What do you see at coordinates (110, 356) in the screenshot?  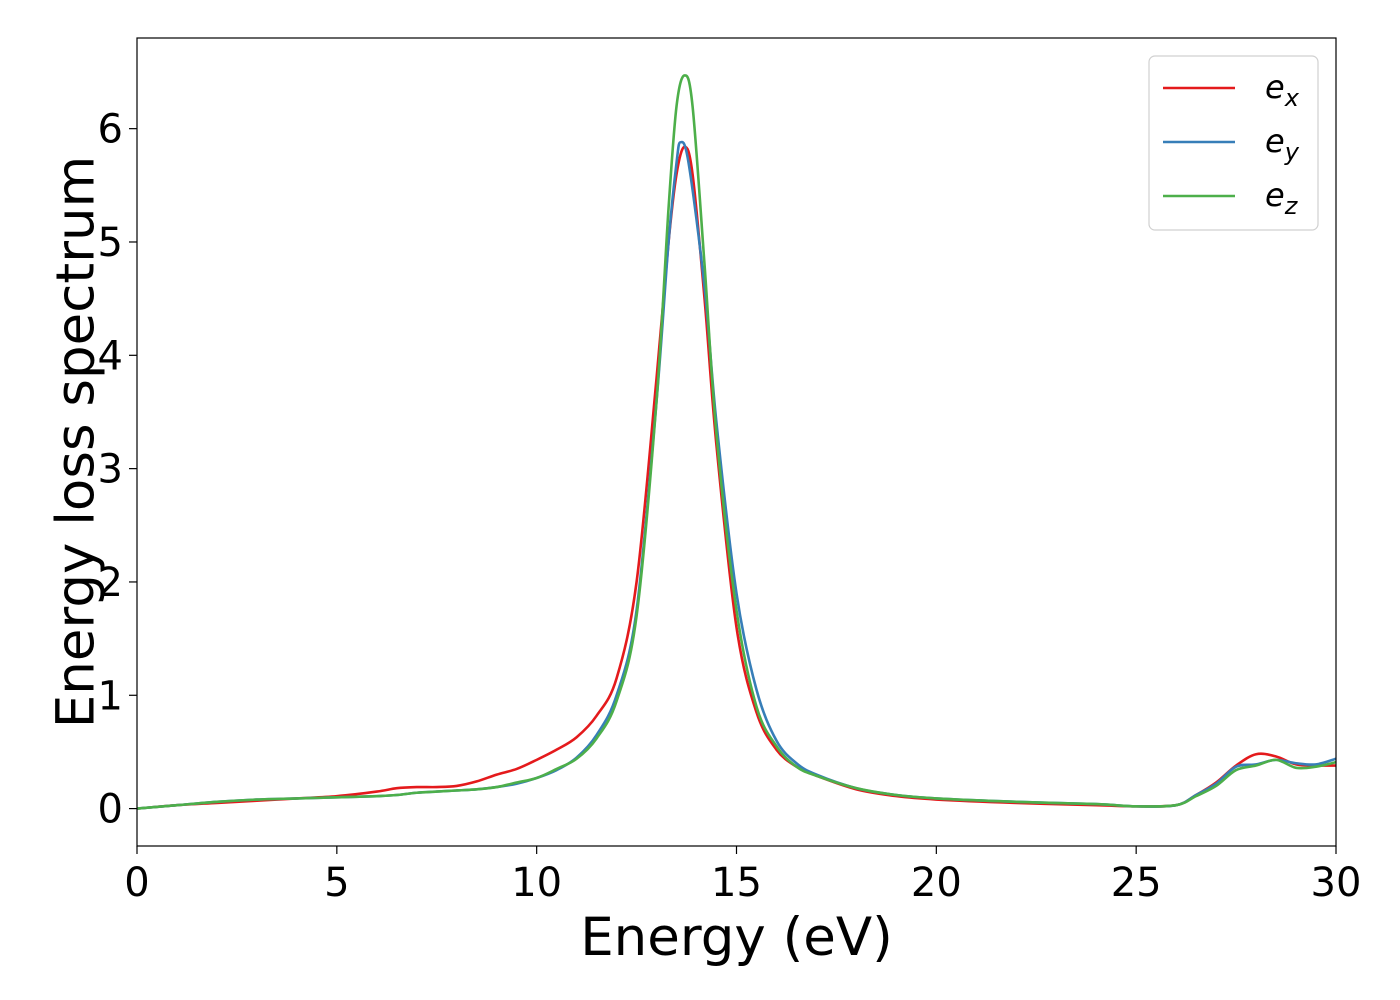 I see `y-tick-label: 4` at bounding box center [110, 356].